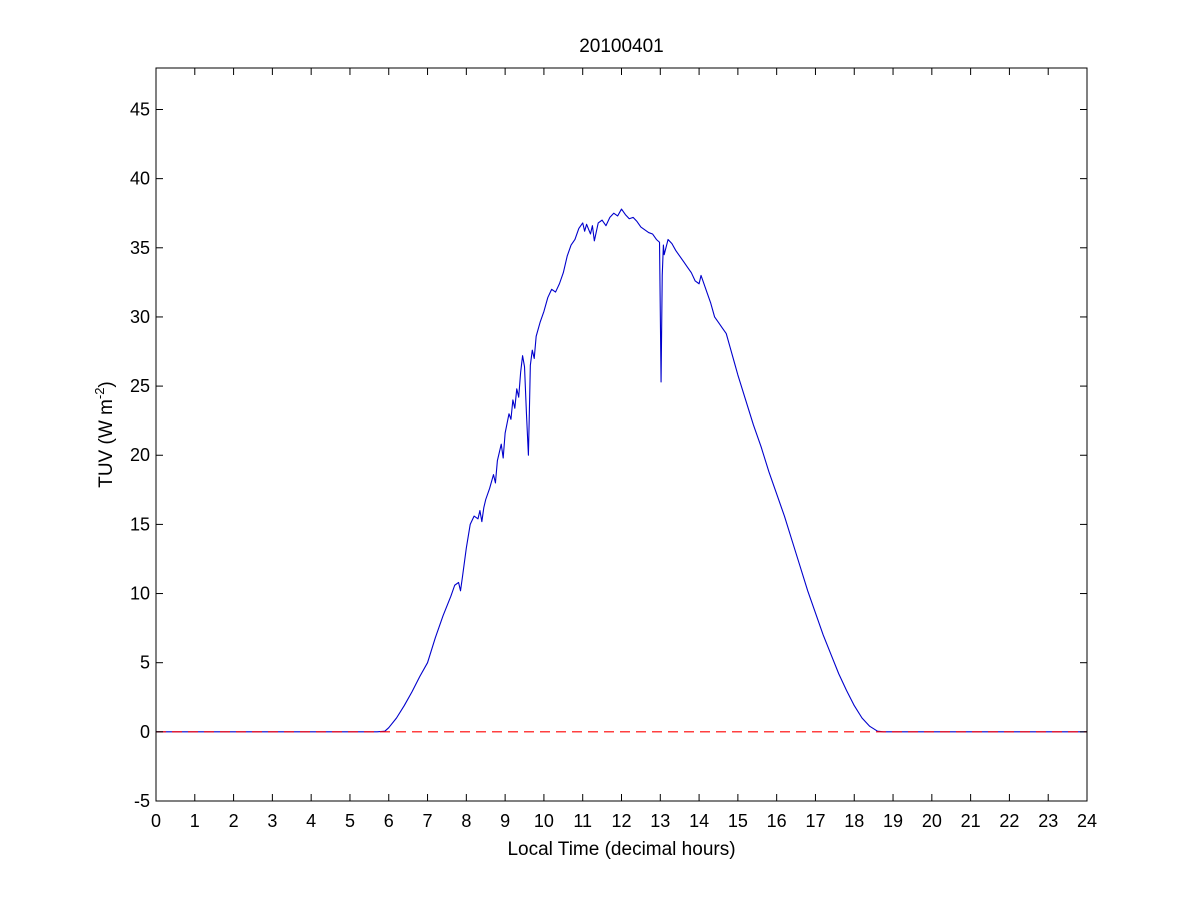  I want to click on x-tick-label: 1, so click(195, 821).